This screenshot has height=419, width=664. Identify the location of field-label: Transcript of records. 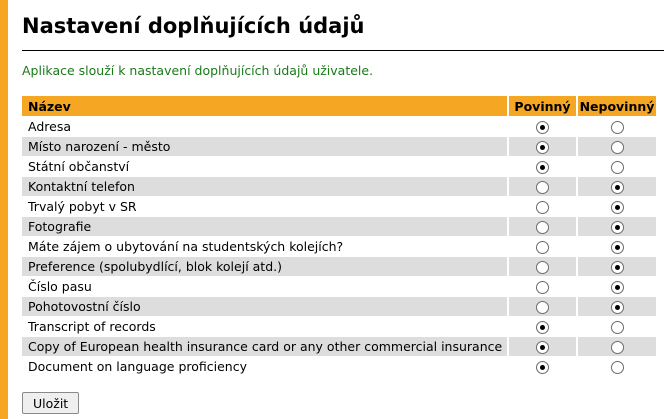
(264, 327).